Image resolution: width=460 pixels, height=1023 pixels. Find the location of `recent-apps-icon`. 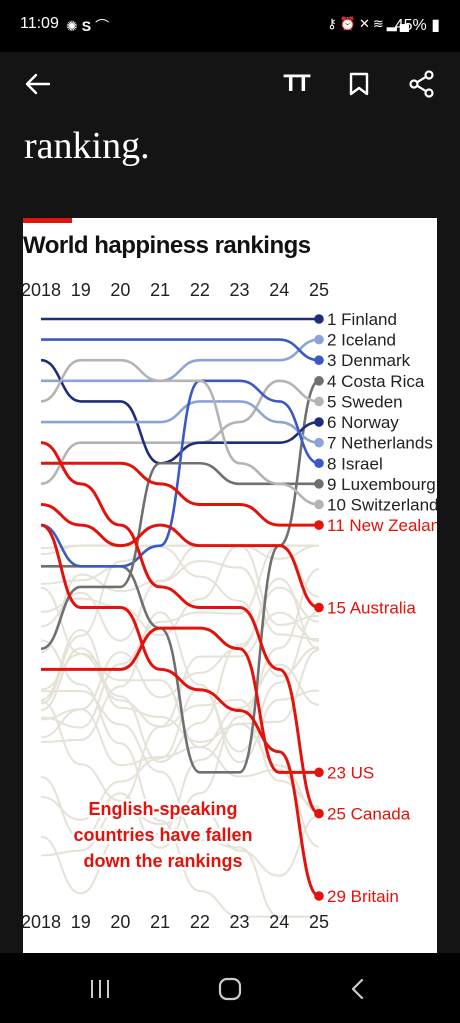

recent-apps-icon is located at coordinates (100, 989).